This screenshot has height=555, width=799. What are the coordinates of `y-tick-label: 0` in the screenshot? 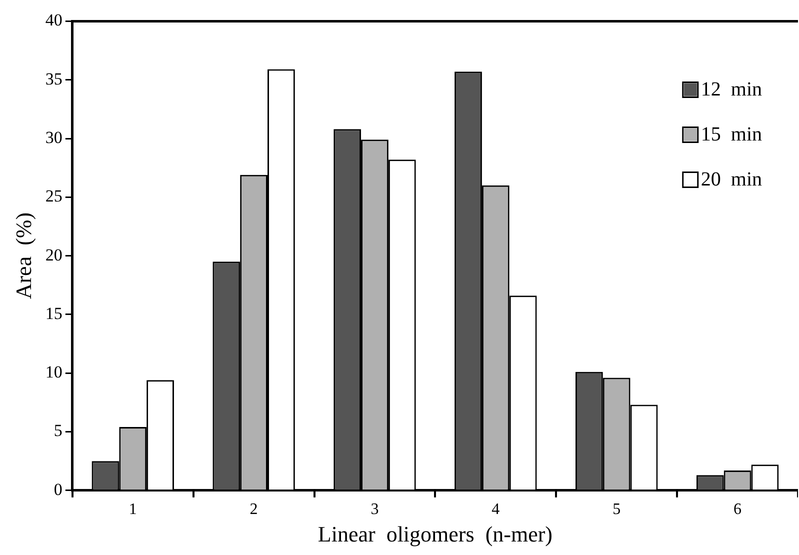 It's located at (58, 489).